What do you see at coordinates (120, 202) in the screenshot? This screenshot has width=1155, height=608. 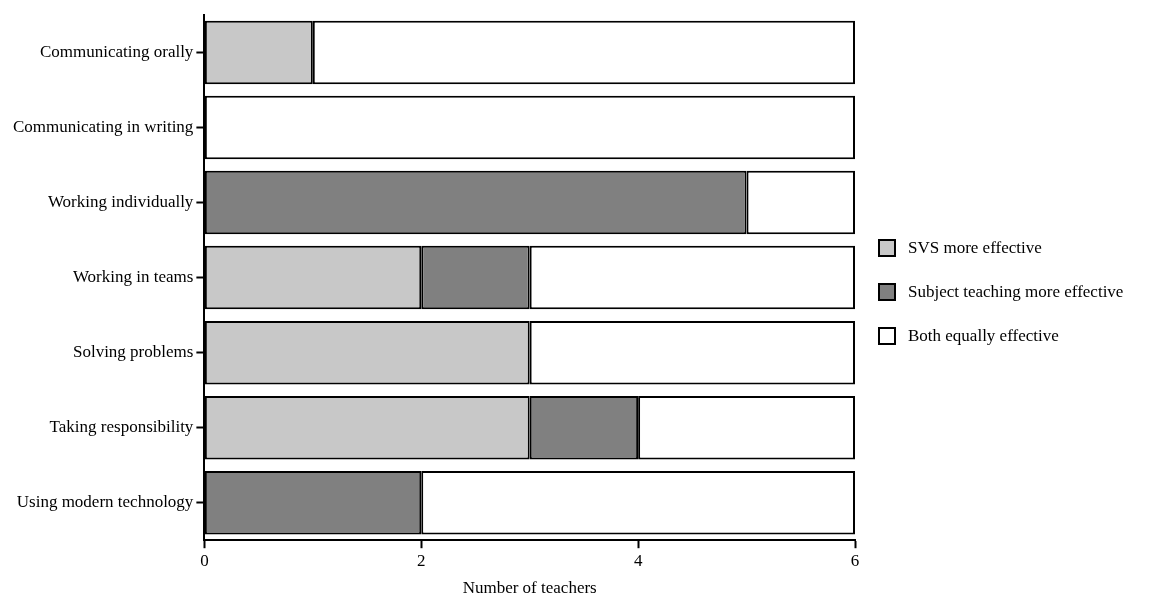 I see `y-tick-label: Working individually` at bounding box center [120, 202].